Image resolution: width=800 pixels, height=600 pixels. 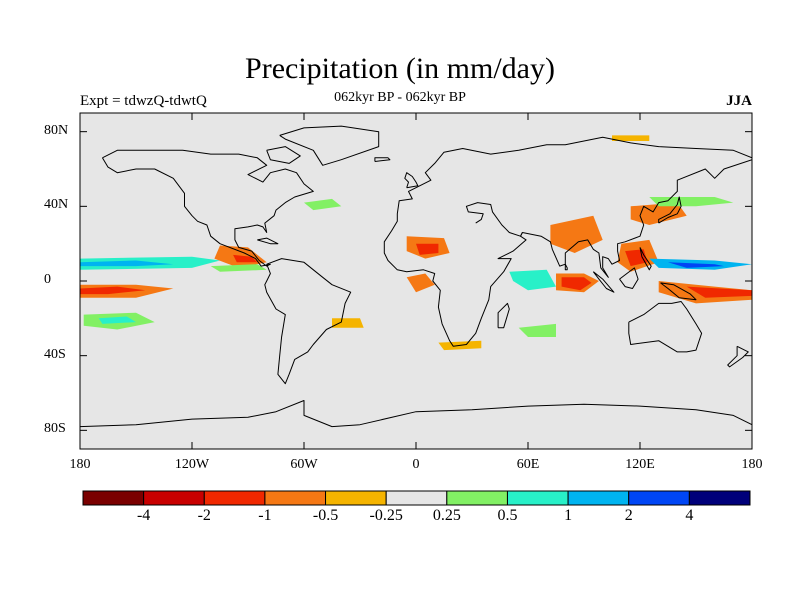 I want to click on colorbar-label: -0.5, so click(x=325, y=515).